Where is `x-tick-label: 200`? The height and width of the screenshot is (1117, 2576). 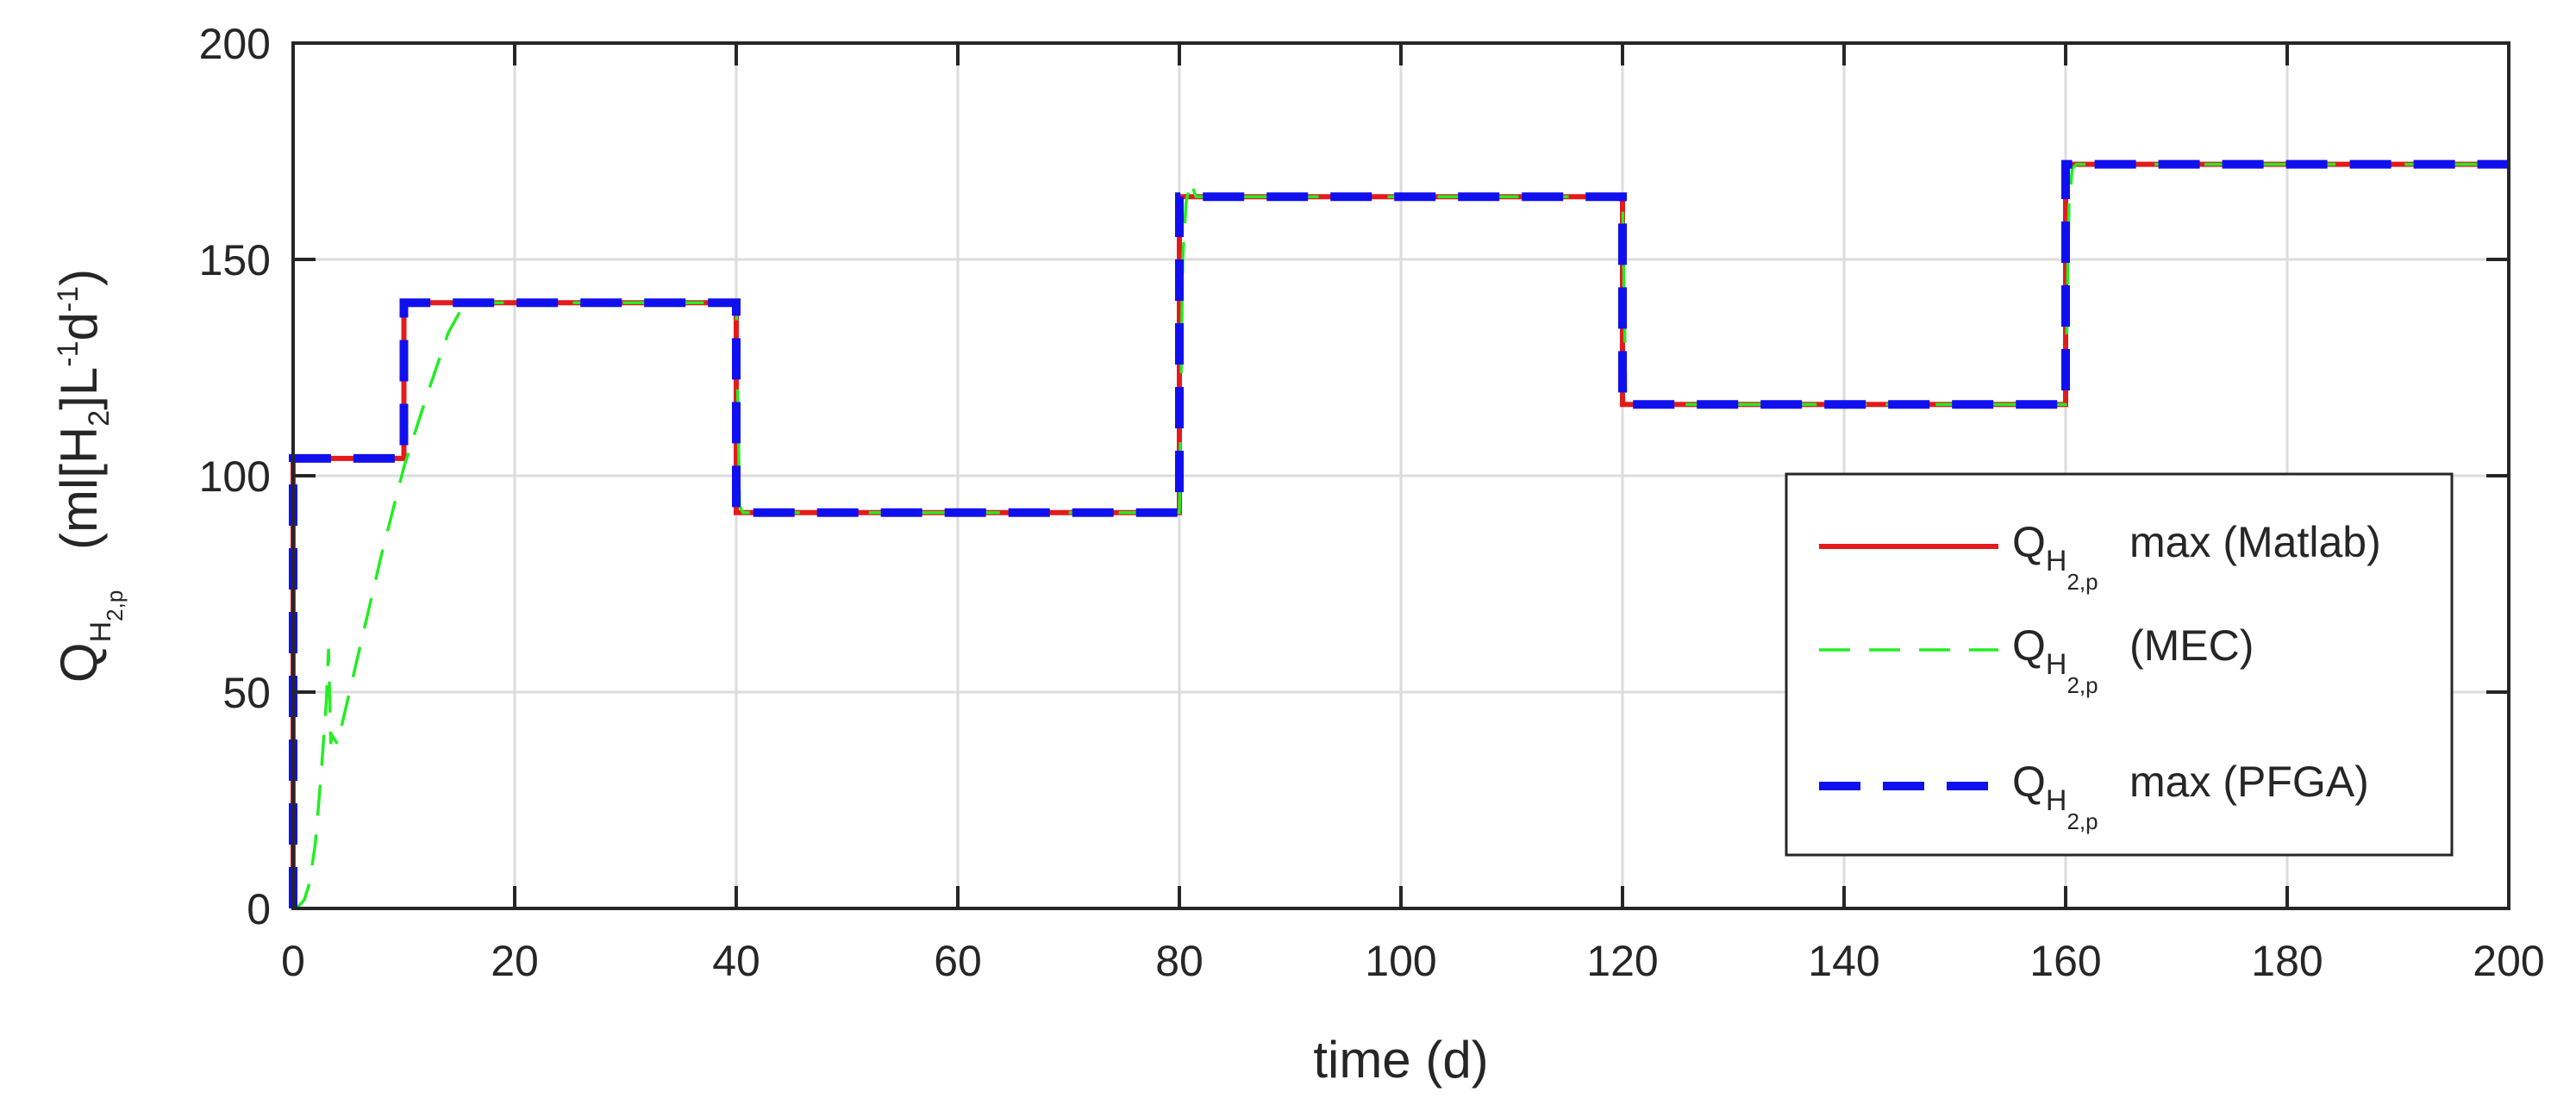
x-tick-label: 200 is located at coordinates (2508, 961).